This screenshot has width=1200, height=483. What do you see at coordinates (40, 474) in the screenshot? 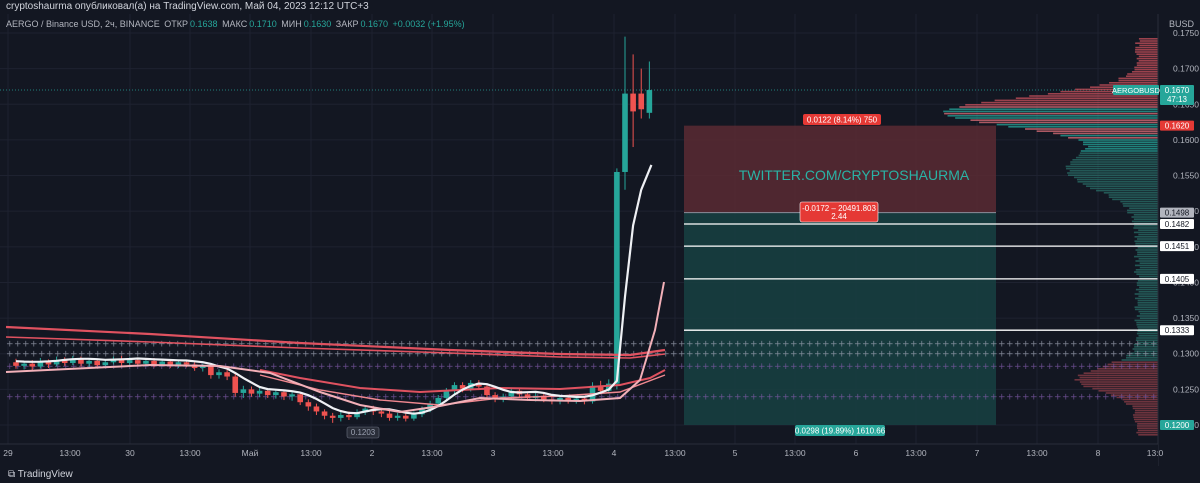
I see `tradingview-logo: ⧉ TradingView` at bounding box center [40, 474].